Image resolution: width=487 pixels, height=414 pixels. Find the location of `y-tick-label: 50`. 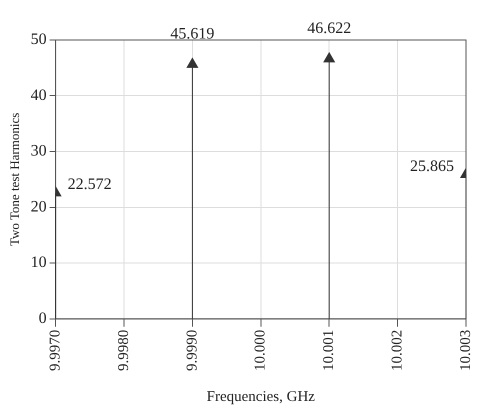

y-tick-label: 50 is located at coordinates (38, 39).